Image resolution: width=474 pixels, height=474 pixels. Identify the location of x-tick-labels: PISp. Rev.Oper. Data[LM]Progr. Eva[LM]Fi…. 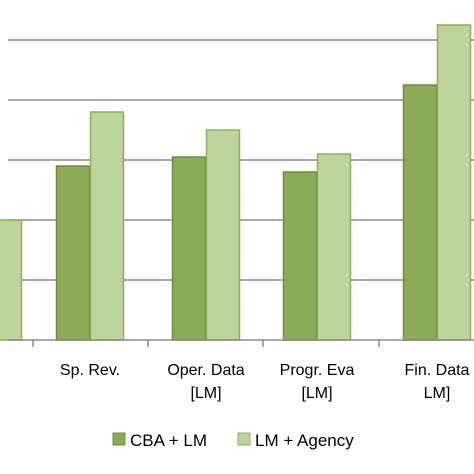
(265, 382).